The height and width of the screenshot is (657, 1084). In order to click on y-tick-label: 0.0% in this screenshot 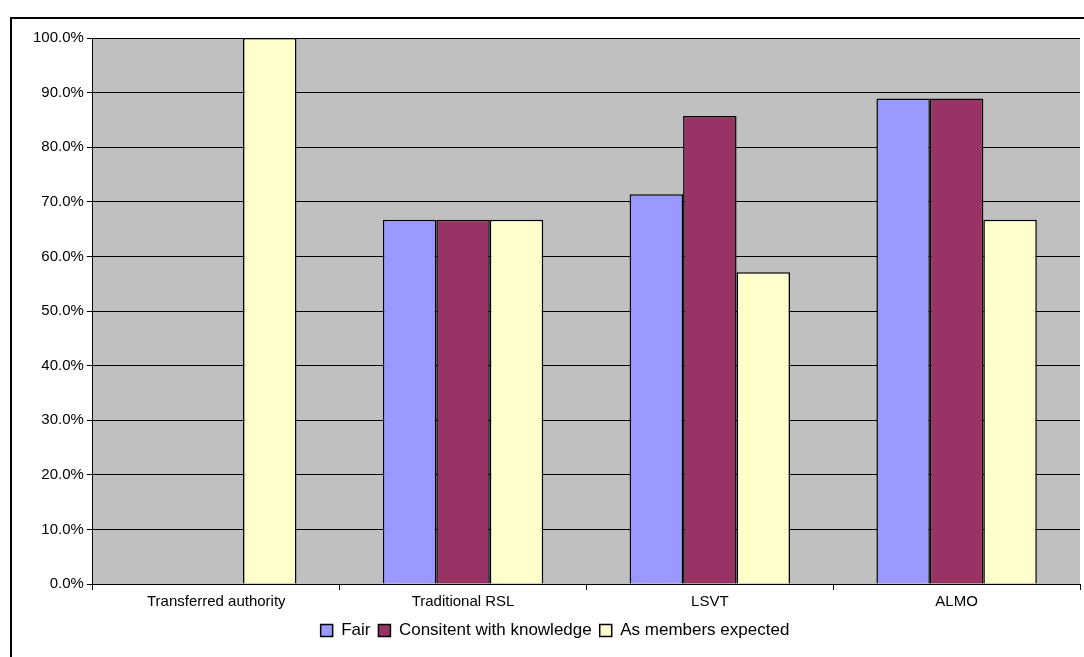, I will do `click(66, 583)`.